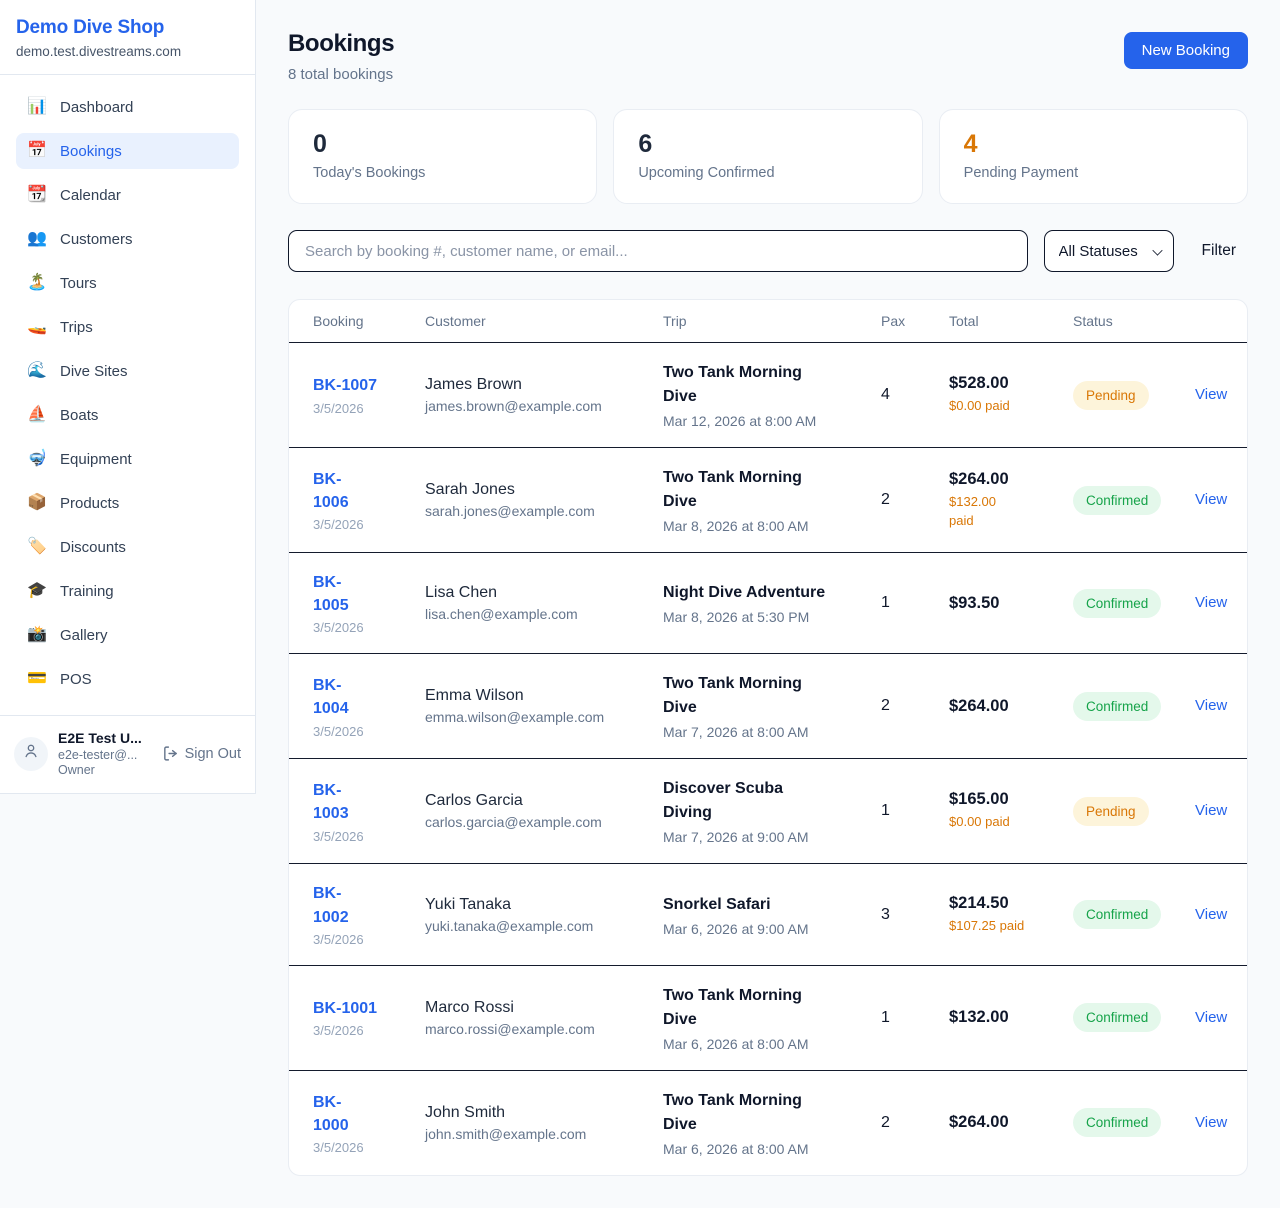 The height and width of the screenshot is (1208, 1280). What do you see at coordinates (369, 914) in the screenshot?
I see `booking-cell: BK- 1002 3/5/2026` at bounding box center [369, 914].